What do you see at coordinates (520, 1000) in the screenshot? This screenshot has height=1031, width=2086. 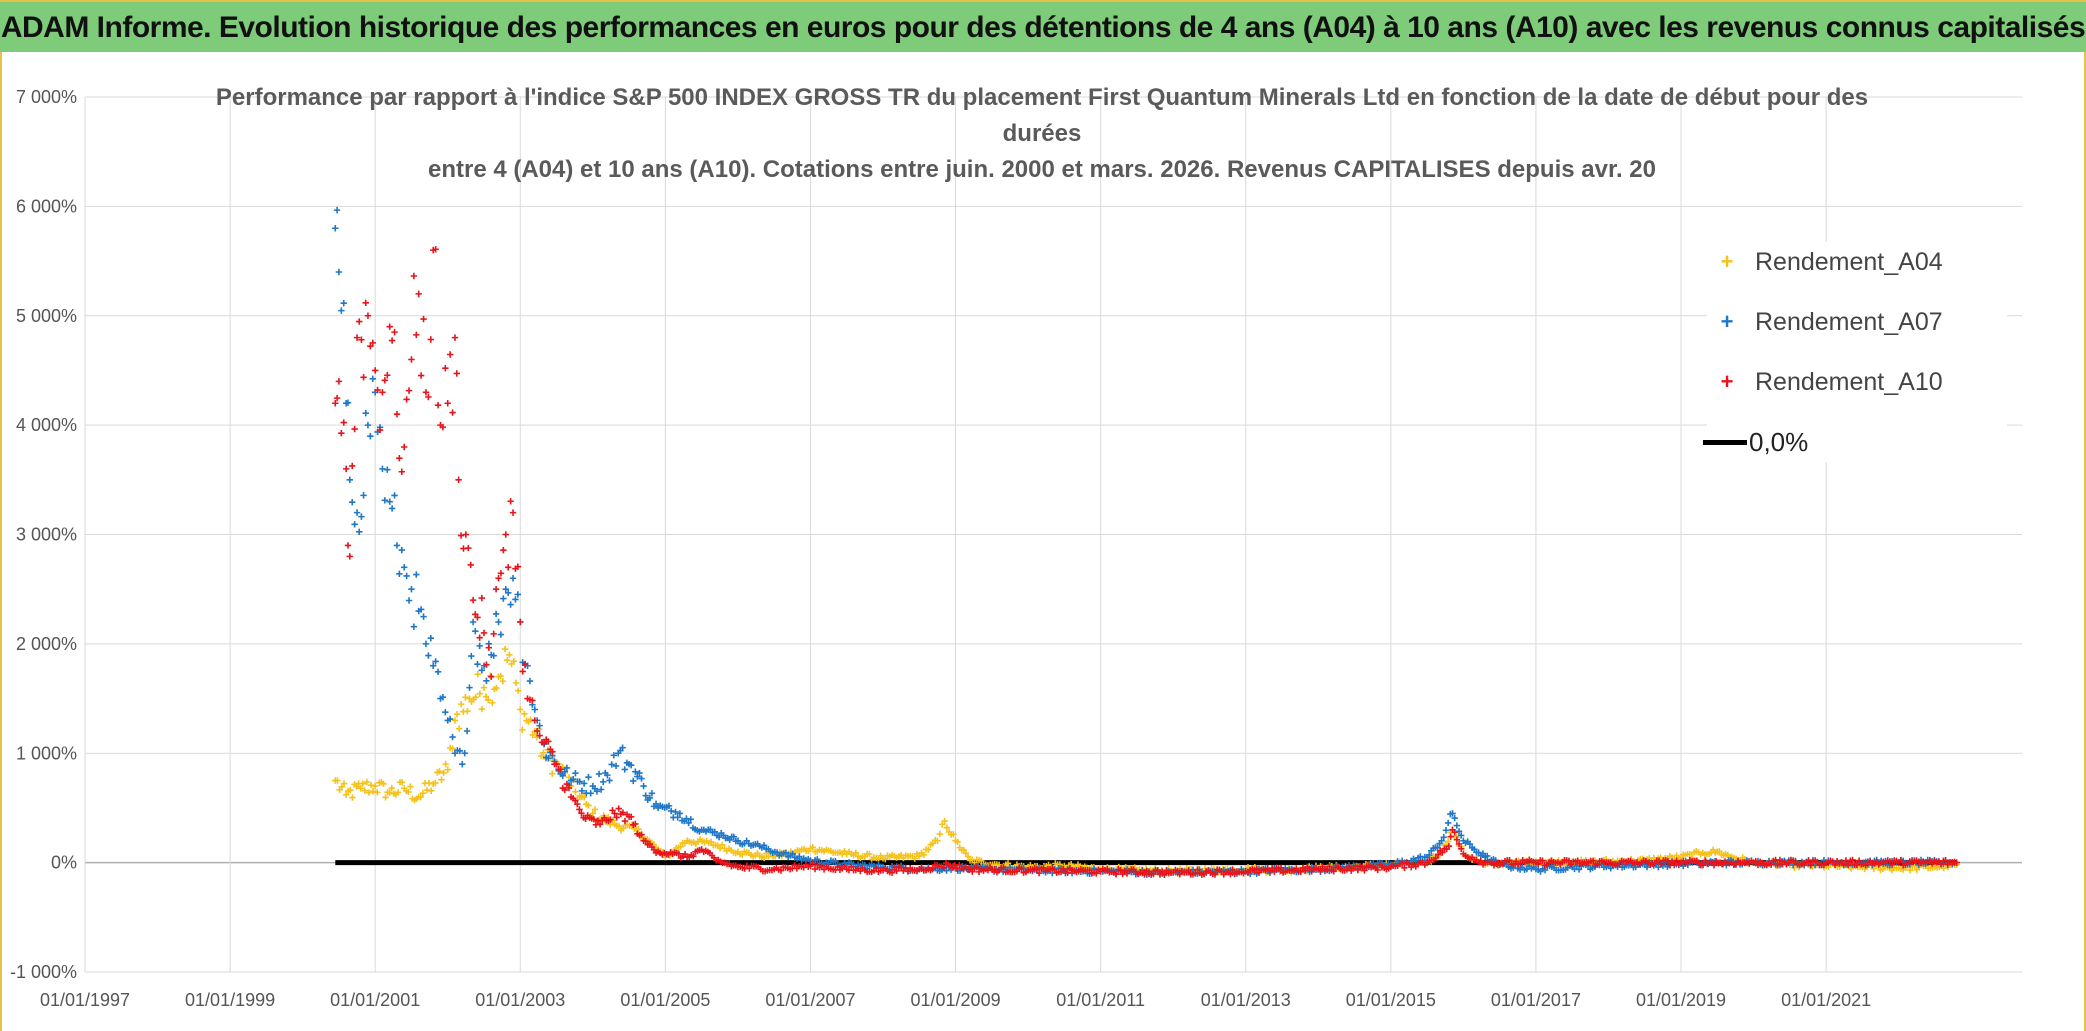 I see `x-tick-label: 01/01/2003` at bounding box center [520, 1000].